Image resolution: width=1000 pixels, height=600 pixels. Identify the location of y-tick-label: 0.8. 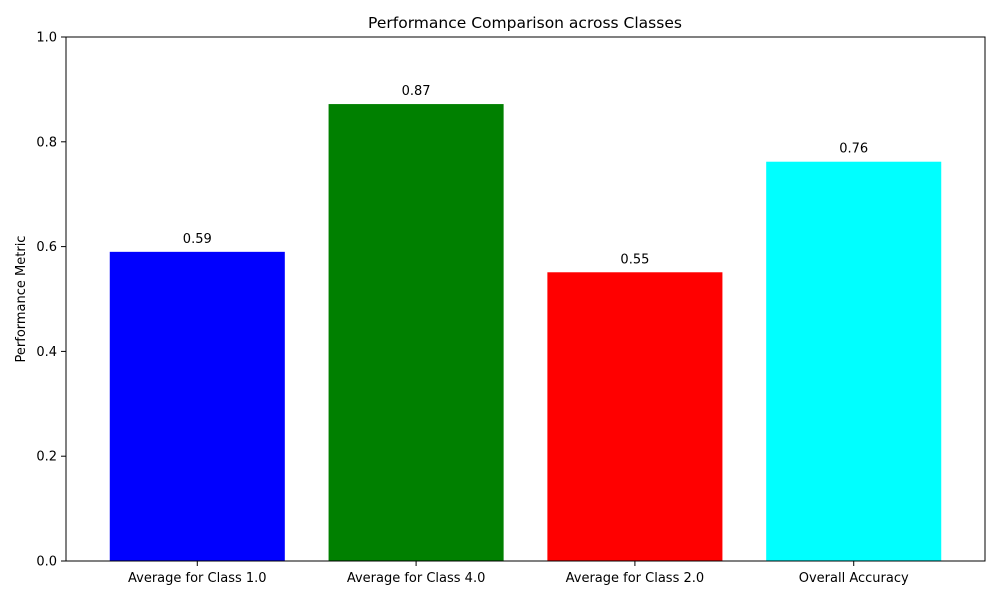
(46, 142).